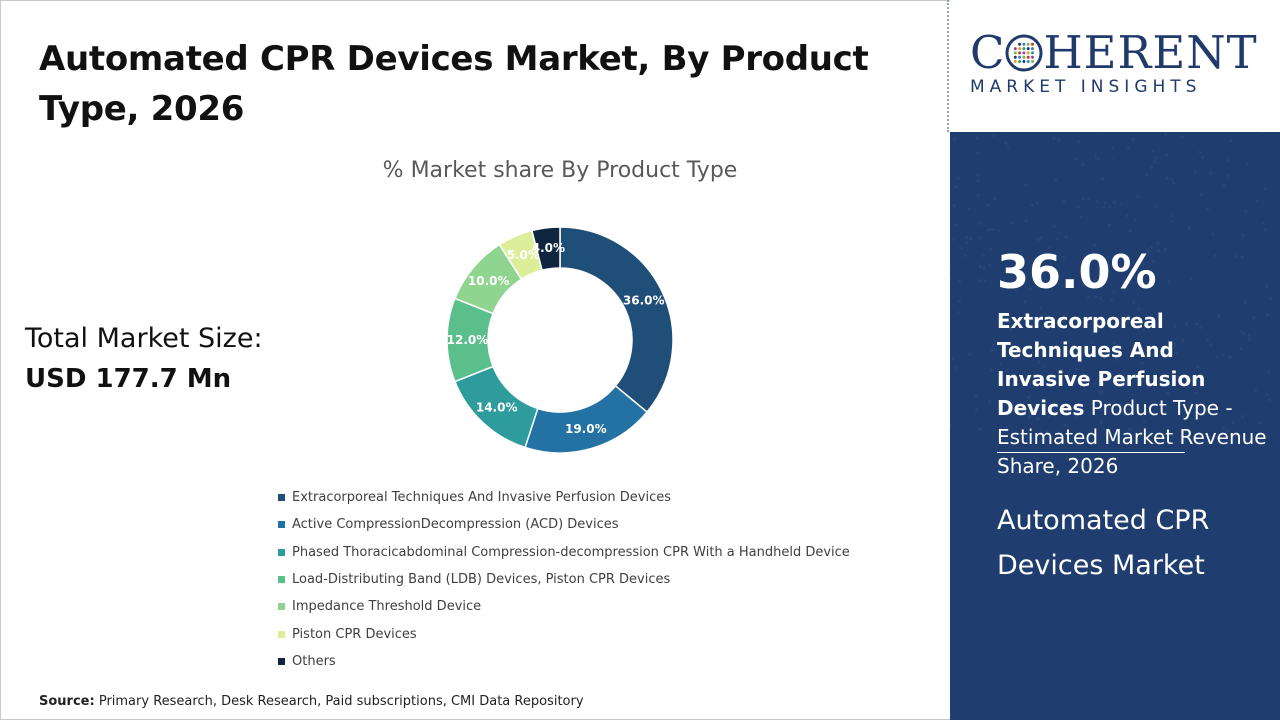 The height and width of the screenshot is (720, 1280). I want to click on source-label: Source:, so click(67, 701).